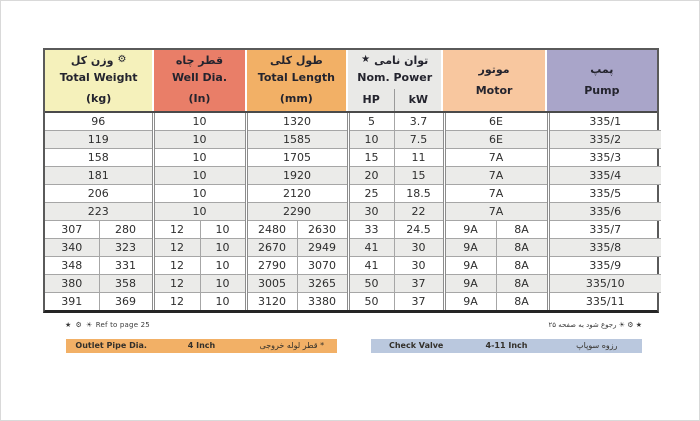  Describe the element at coordinates (322, 301) in the screenshot. I see `table-cell: 3380` at that location.